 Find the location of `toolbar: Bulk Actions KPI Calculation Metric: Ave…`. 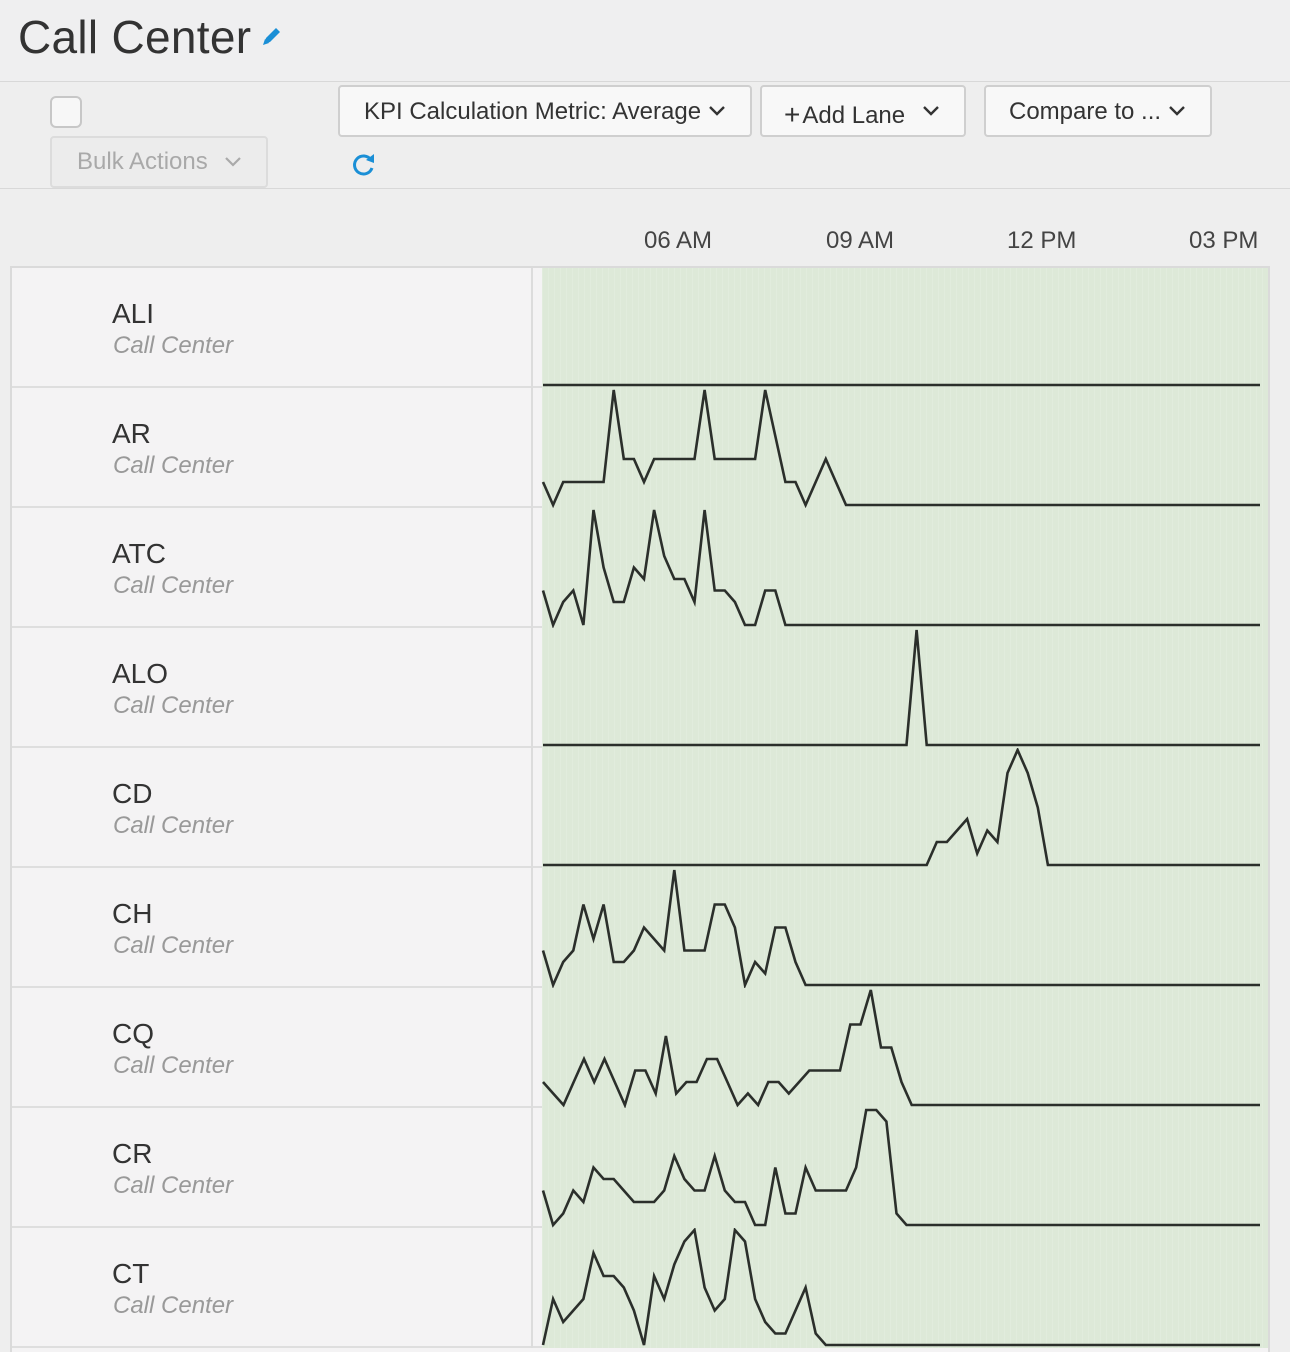

toolbar: Bulk Actions KPI Calculation Metric: Ave… is located at coordinates (645, 136).